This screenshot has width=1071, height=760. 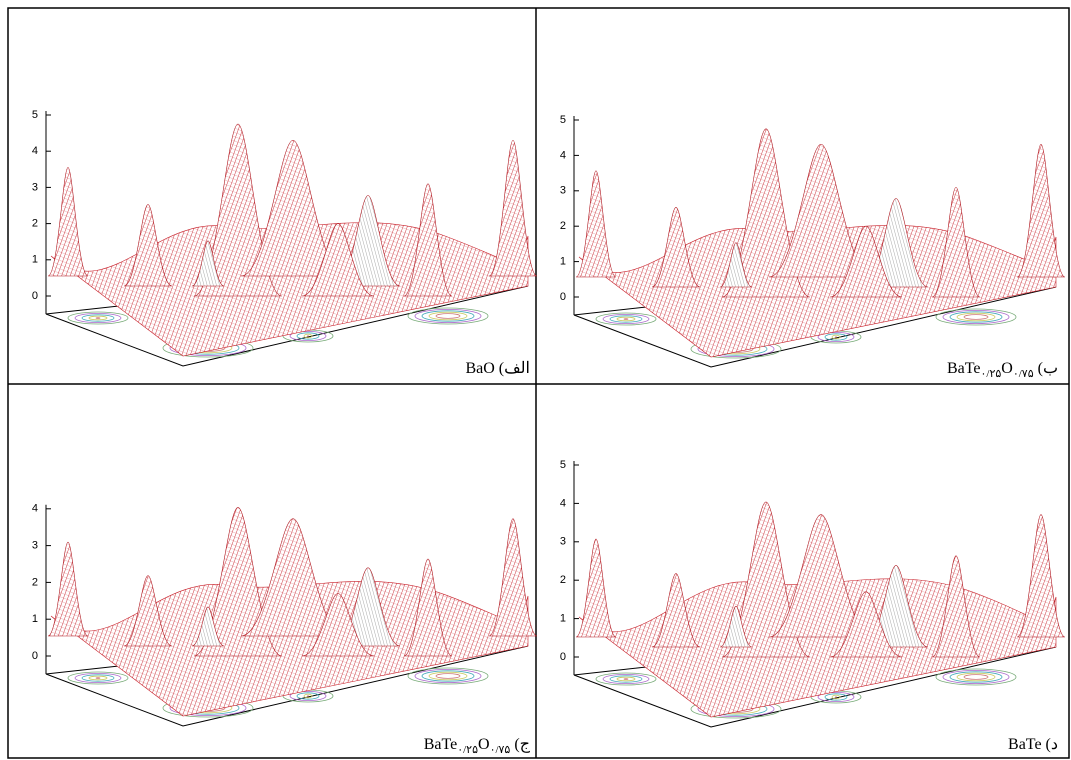 What do you see at coordinates (1051, 744) in the screenshot?
I see `panel-label: د)` at bounding box center [1051, 744].